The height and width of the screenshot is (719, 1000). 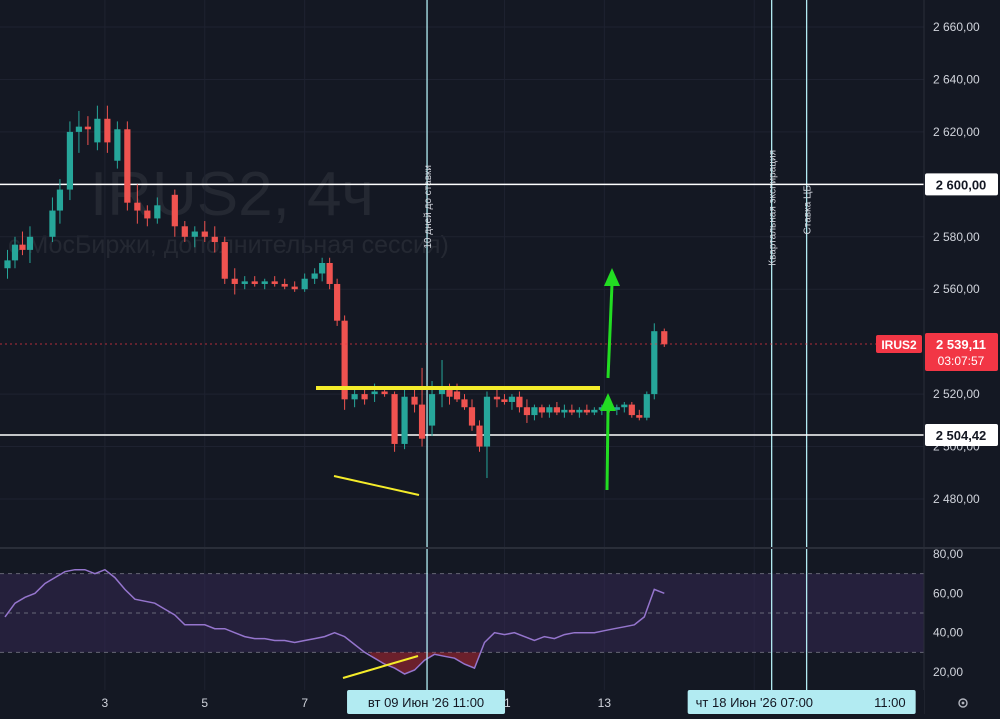 I want to click on time-tick-label: 13, so click(x=605, y=703).